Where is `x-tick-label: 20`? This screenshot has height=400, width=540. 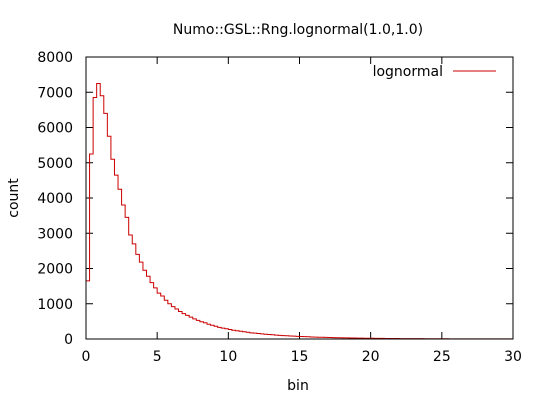
x-tick-label: 20 is located at coordinates (371, 357).